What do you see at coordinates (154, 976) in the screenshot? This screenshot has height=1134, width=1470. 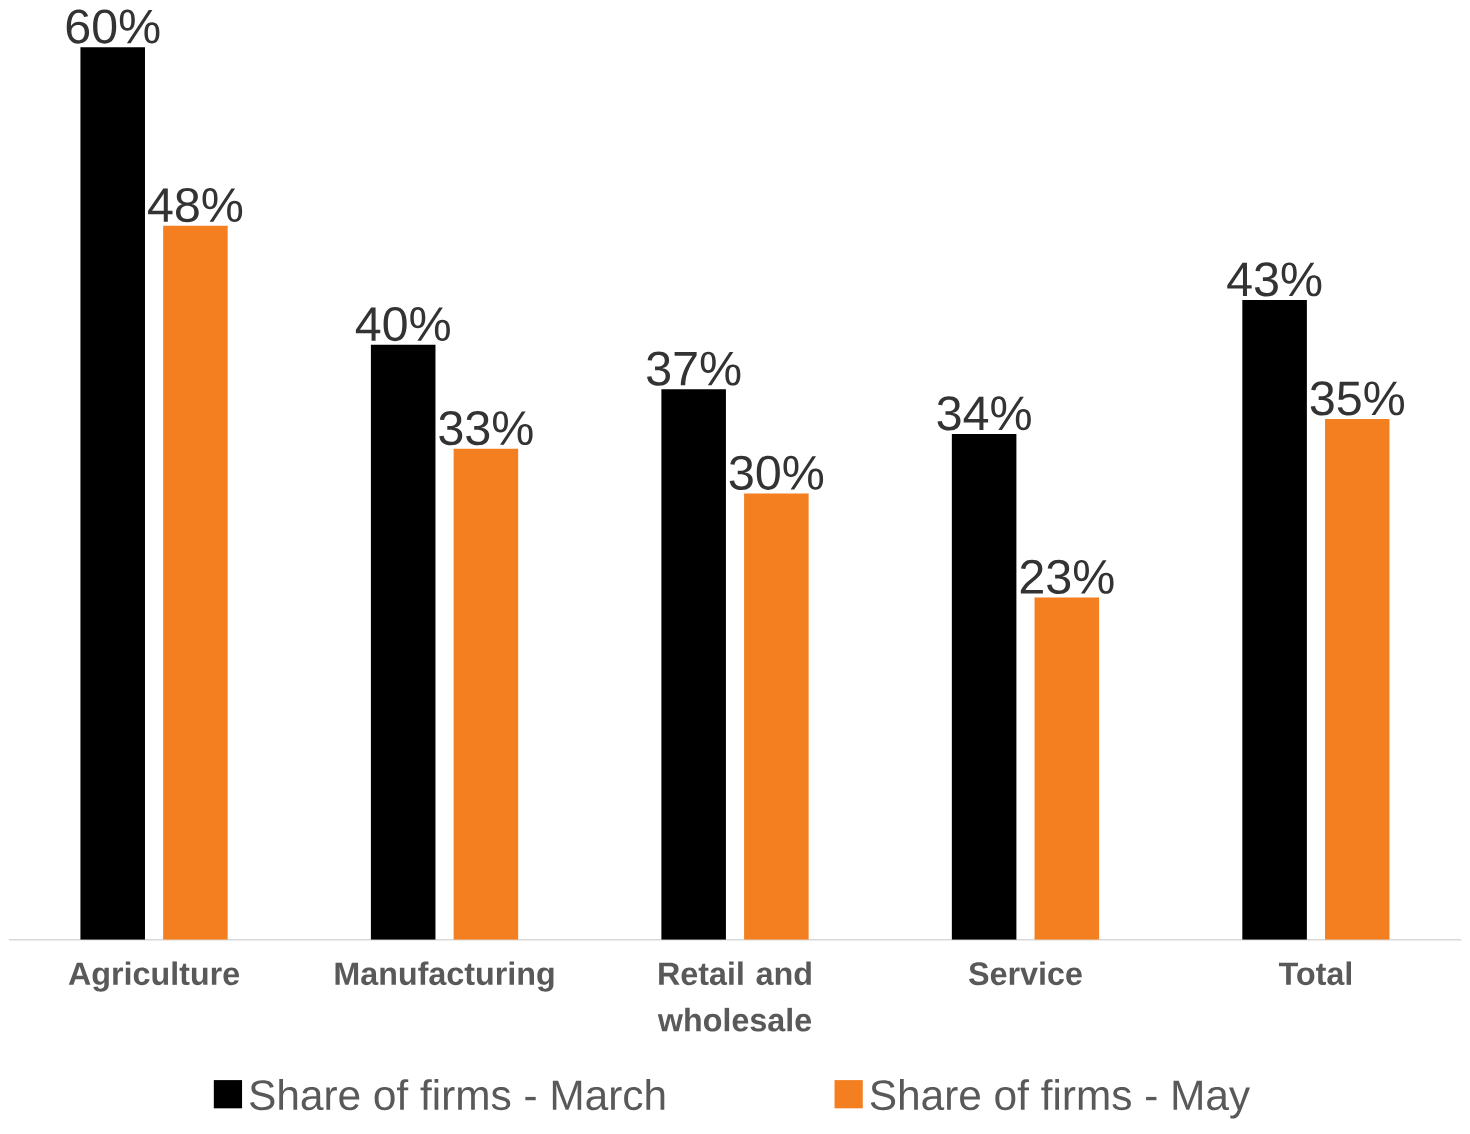 I see `x-tick-label: Agriculture` at bounding box center [154, 976].